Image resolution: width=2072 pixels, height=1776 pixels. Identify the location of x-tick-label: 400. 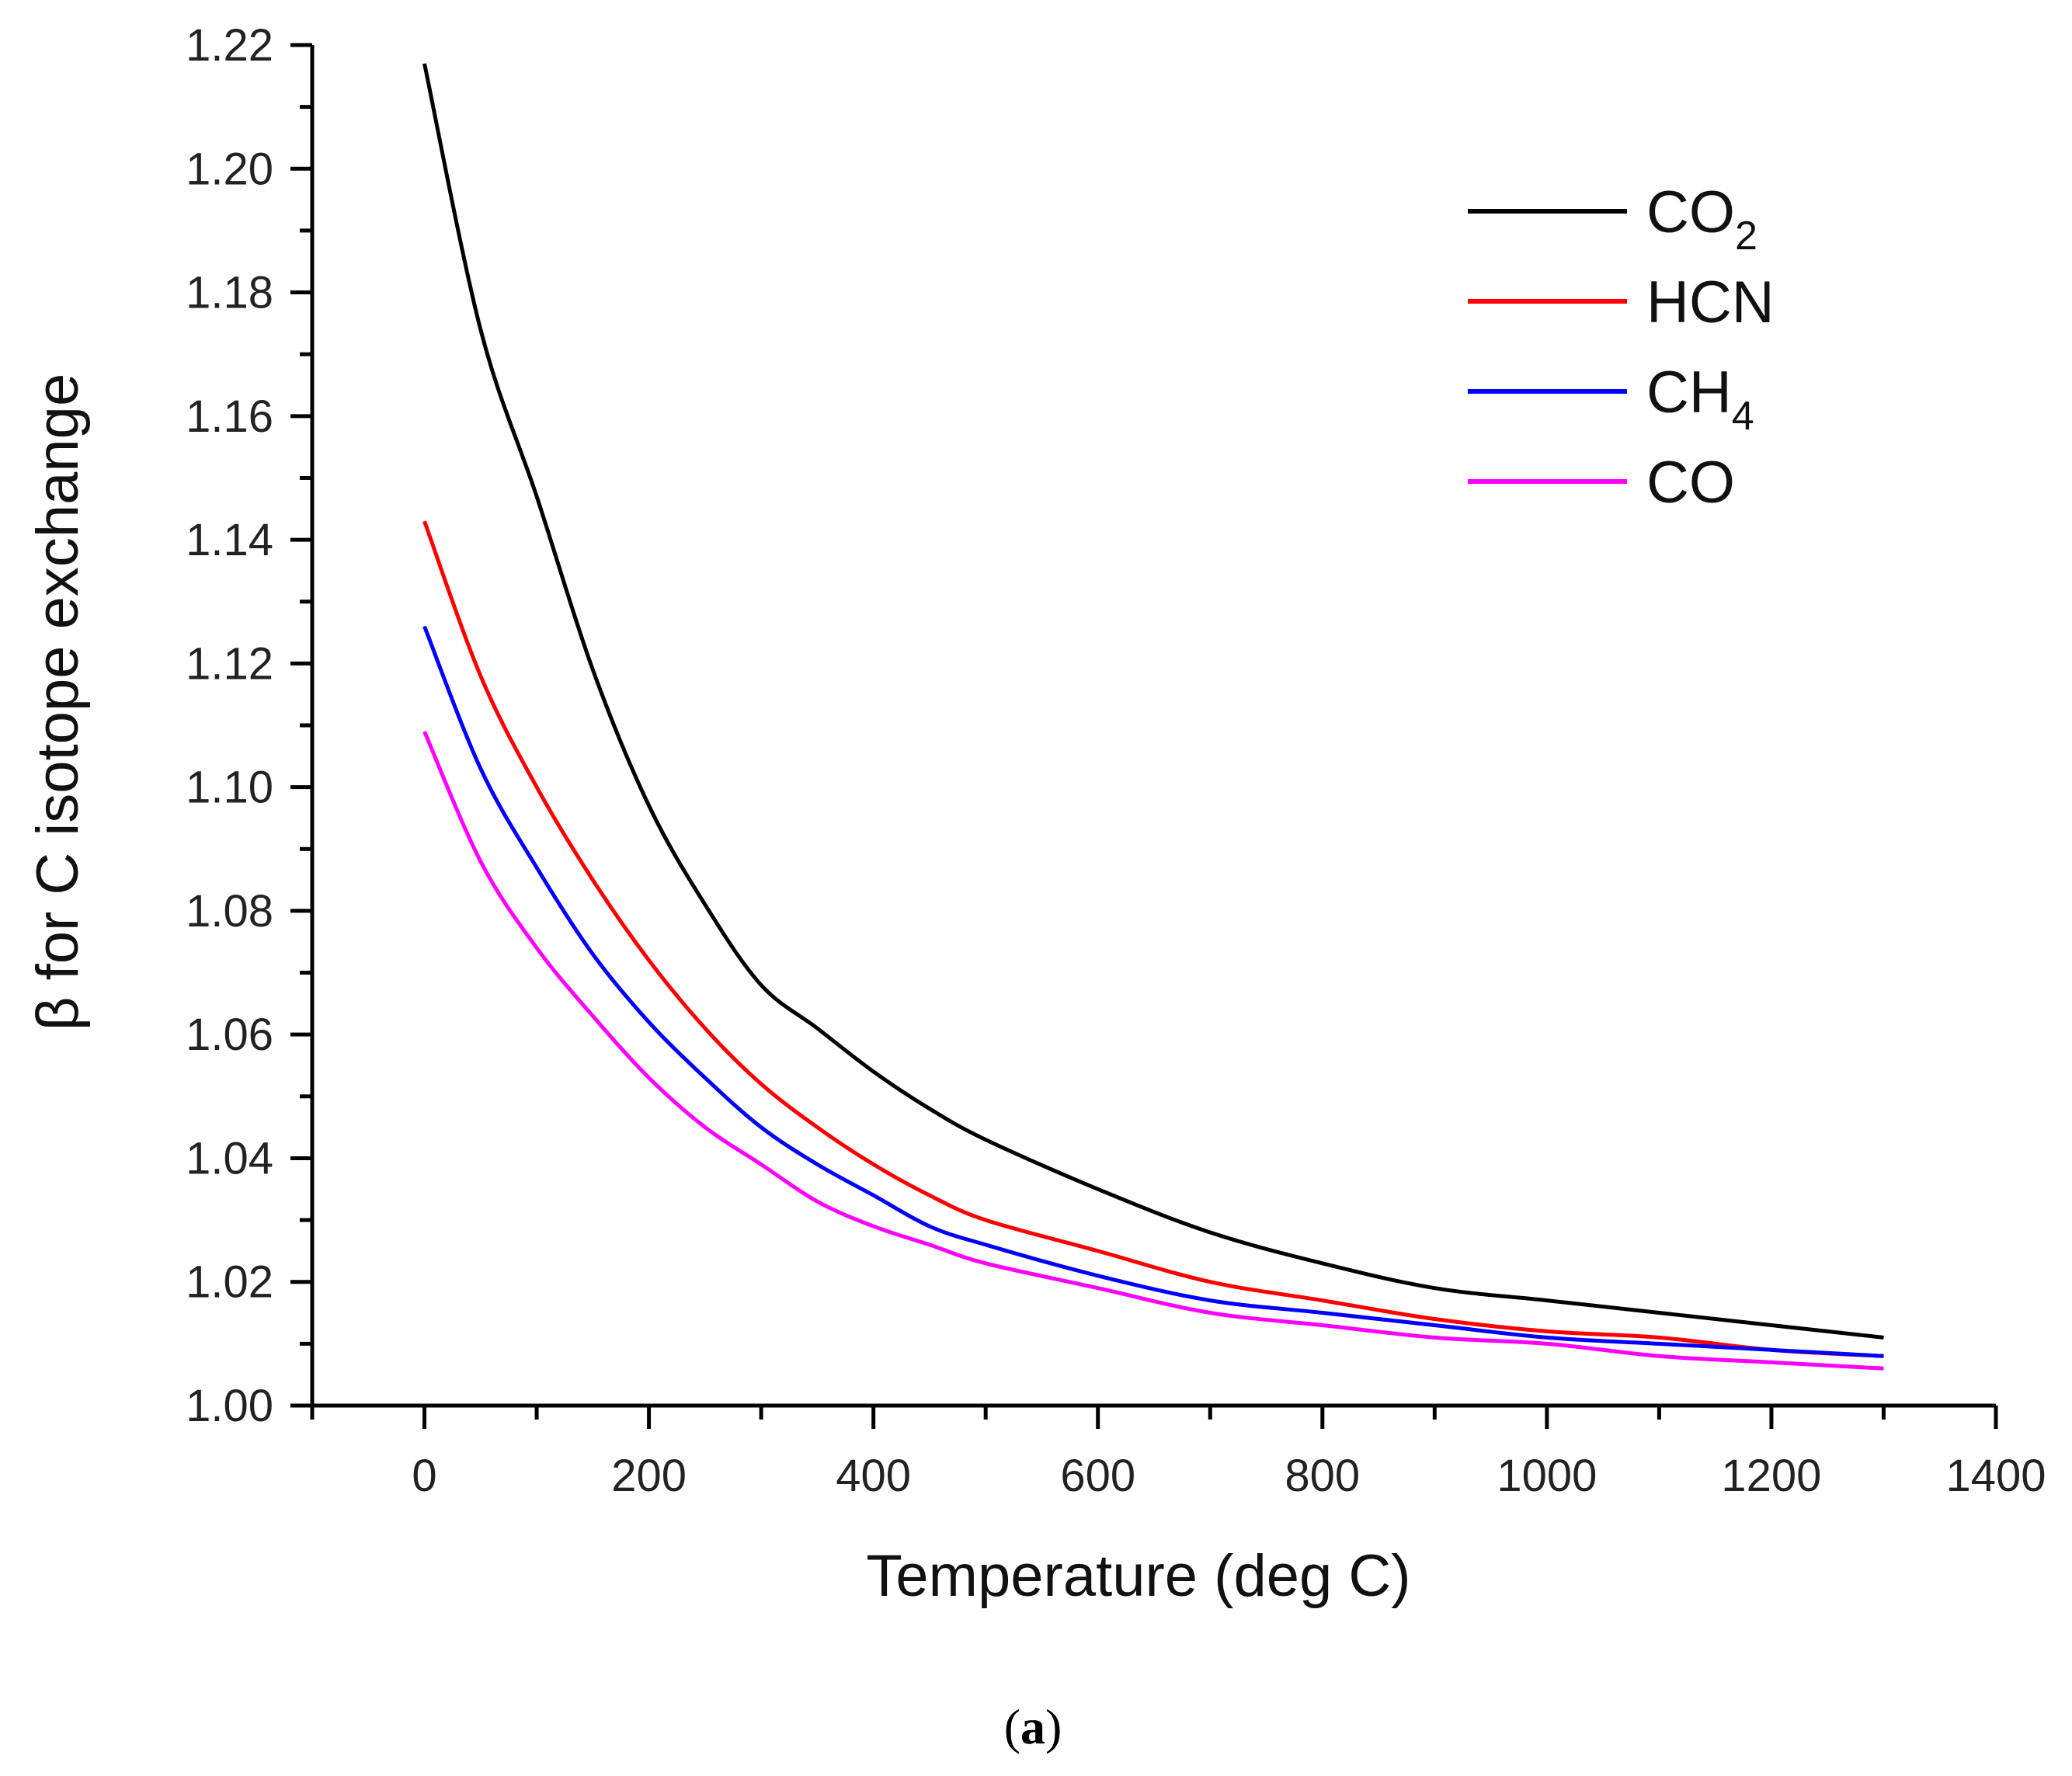
(873, 1476).